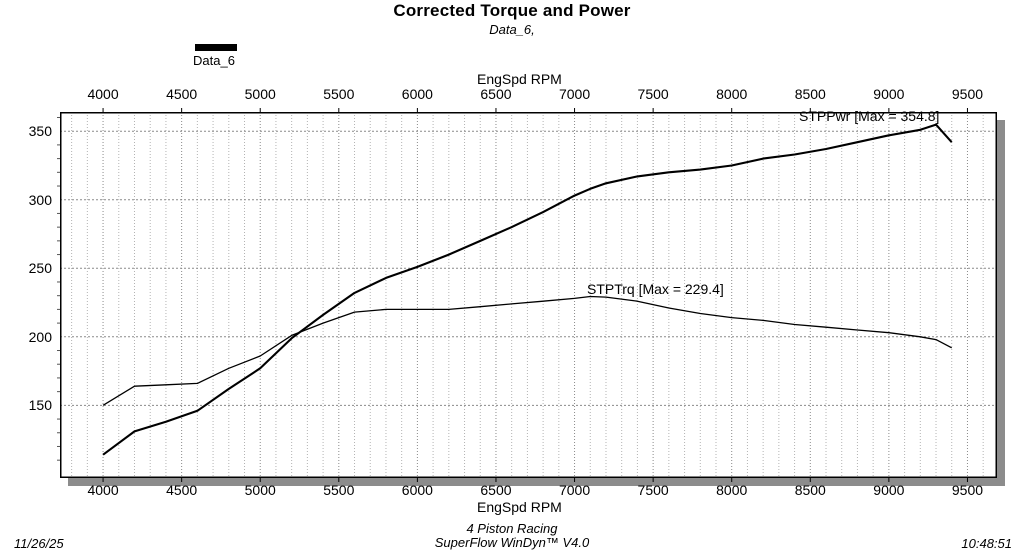 This screenshot has height=553, width=1024. What do you see at coordinates (889, 490) in the screenshot?
I see `x-tick-label-bottom: 9000` at bounding box center [889, 490].